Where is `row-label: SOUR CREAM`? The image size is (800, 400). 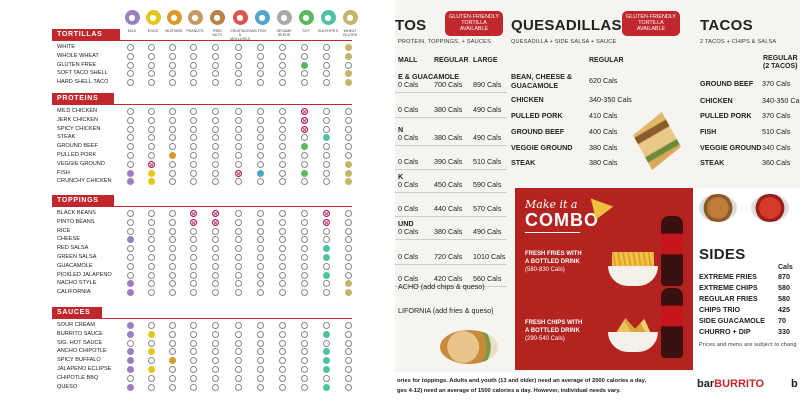 row-label: SOUR CREAM is located at coordinates (76, 325).